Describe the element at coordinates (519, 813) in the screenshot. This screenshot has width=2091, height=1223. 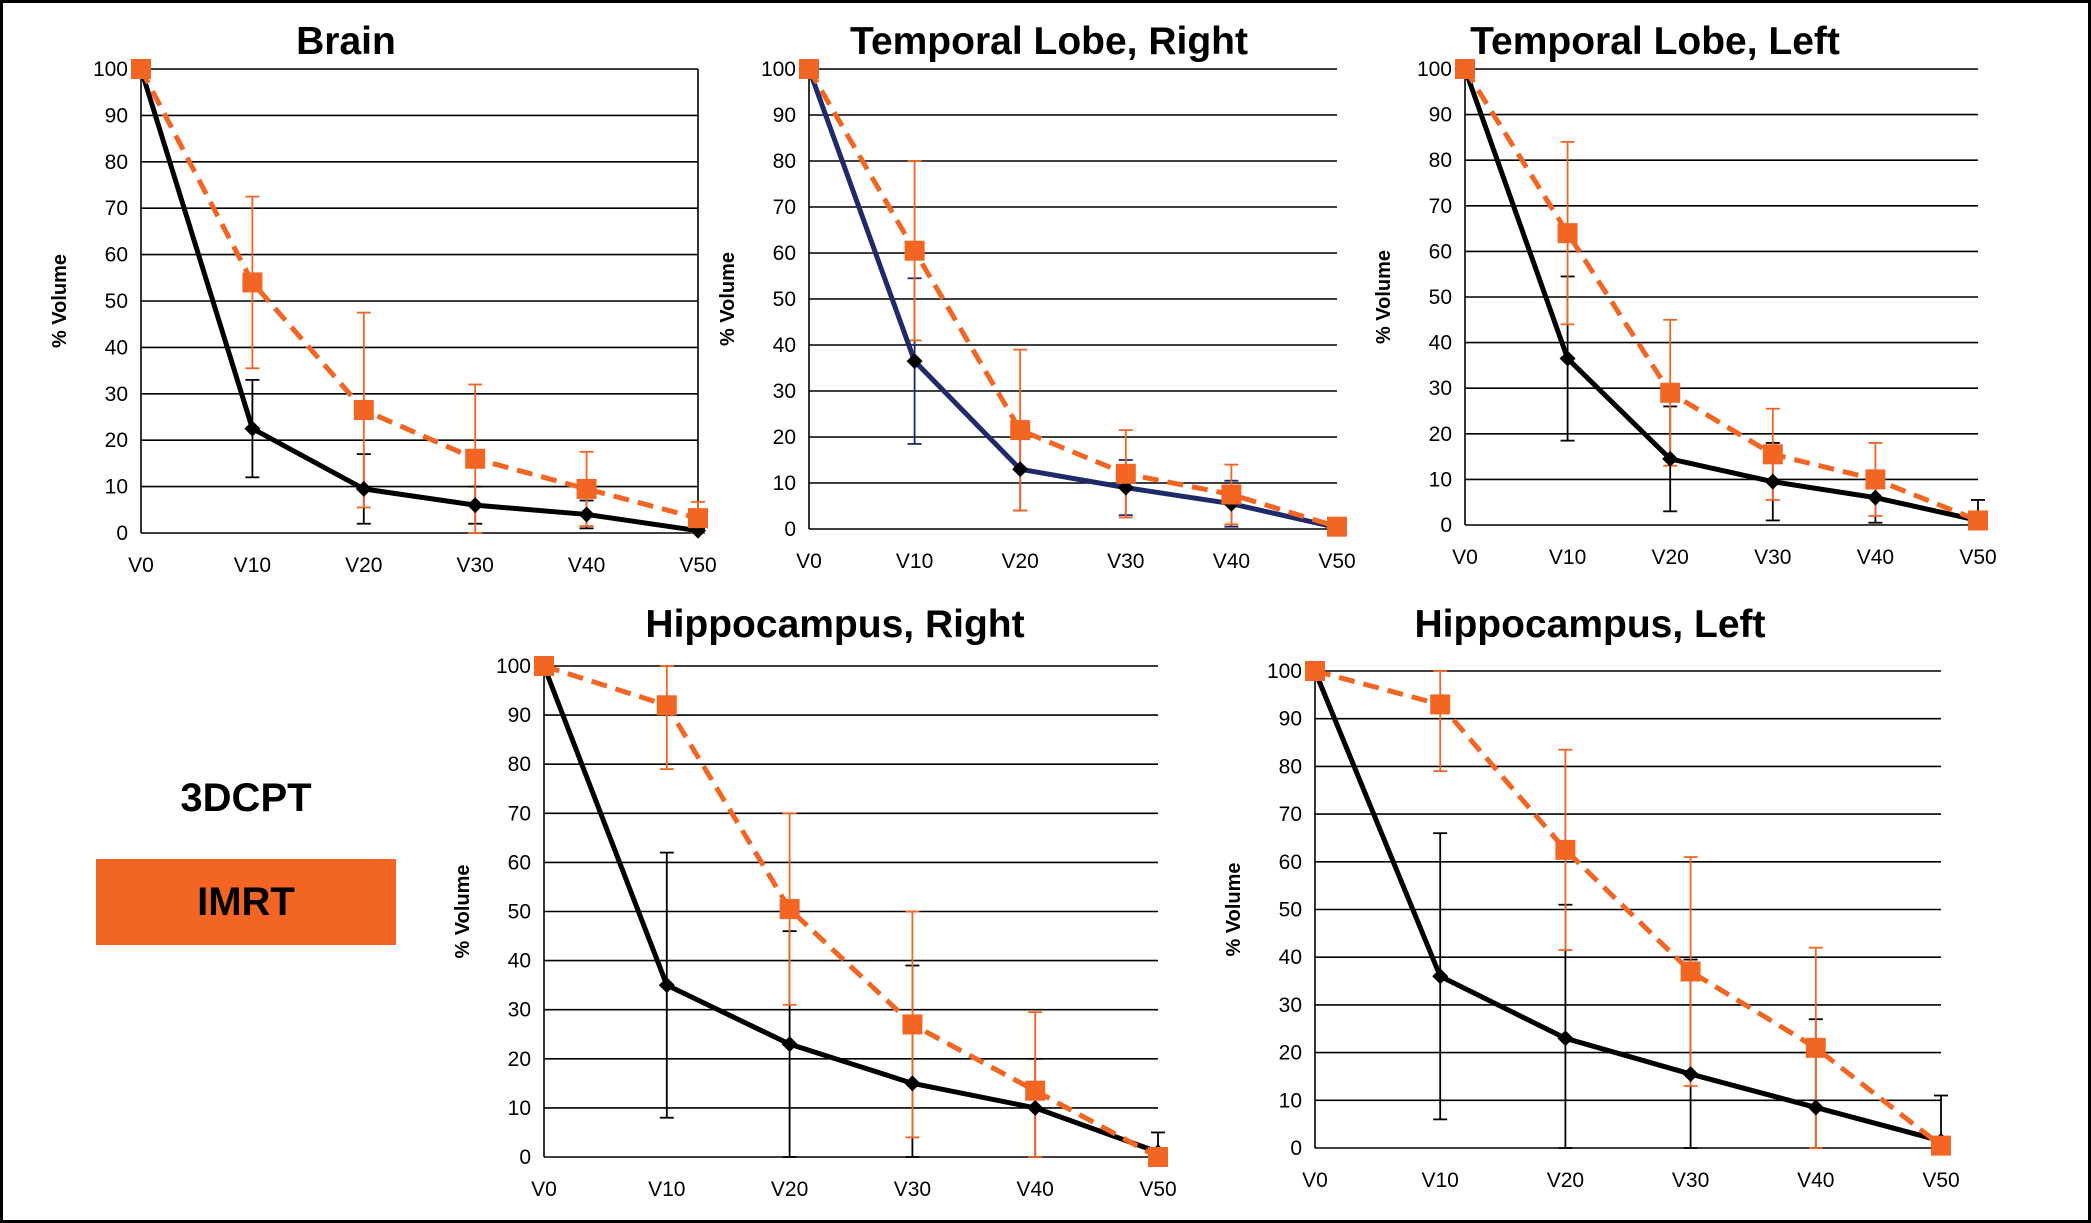
I see `y-tick-label: 70` at that location.